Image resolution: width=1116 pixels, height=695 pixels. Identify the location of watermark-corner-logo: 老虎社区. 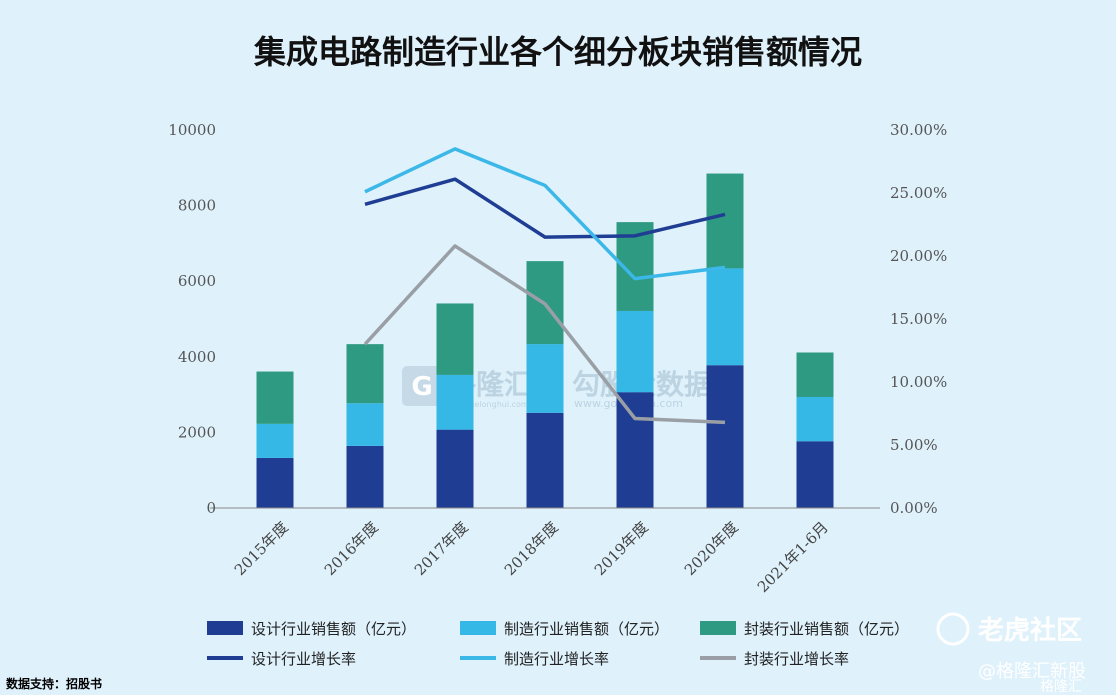
(1030, 630).